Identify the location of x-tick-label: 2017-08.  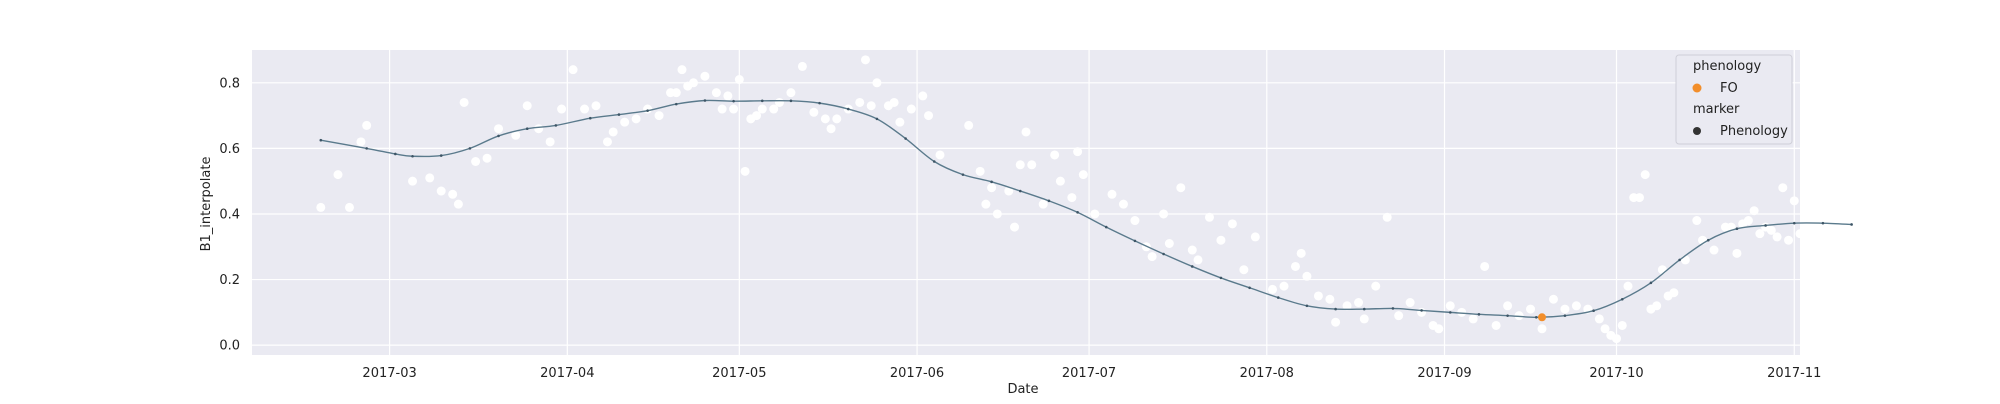
(1267, 373).